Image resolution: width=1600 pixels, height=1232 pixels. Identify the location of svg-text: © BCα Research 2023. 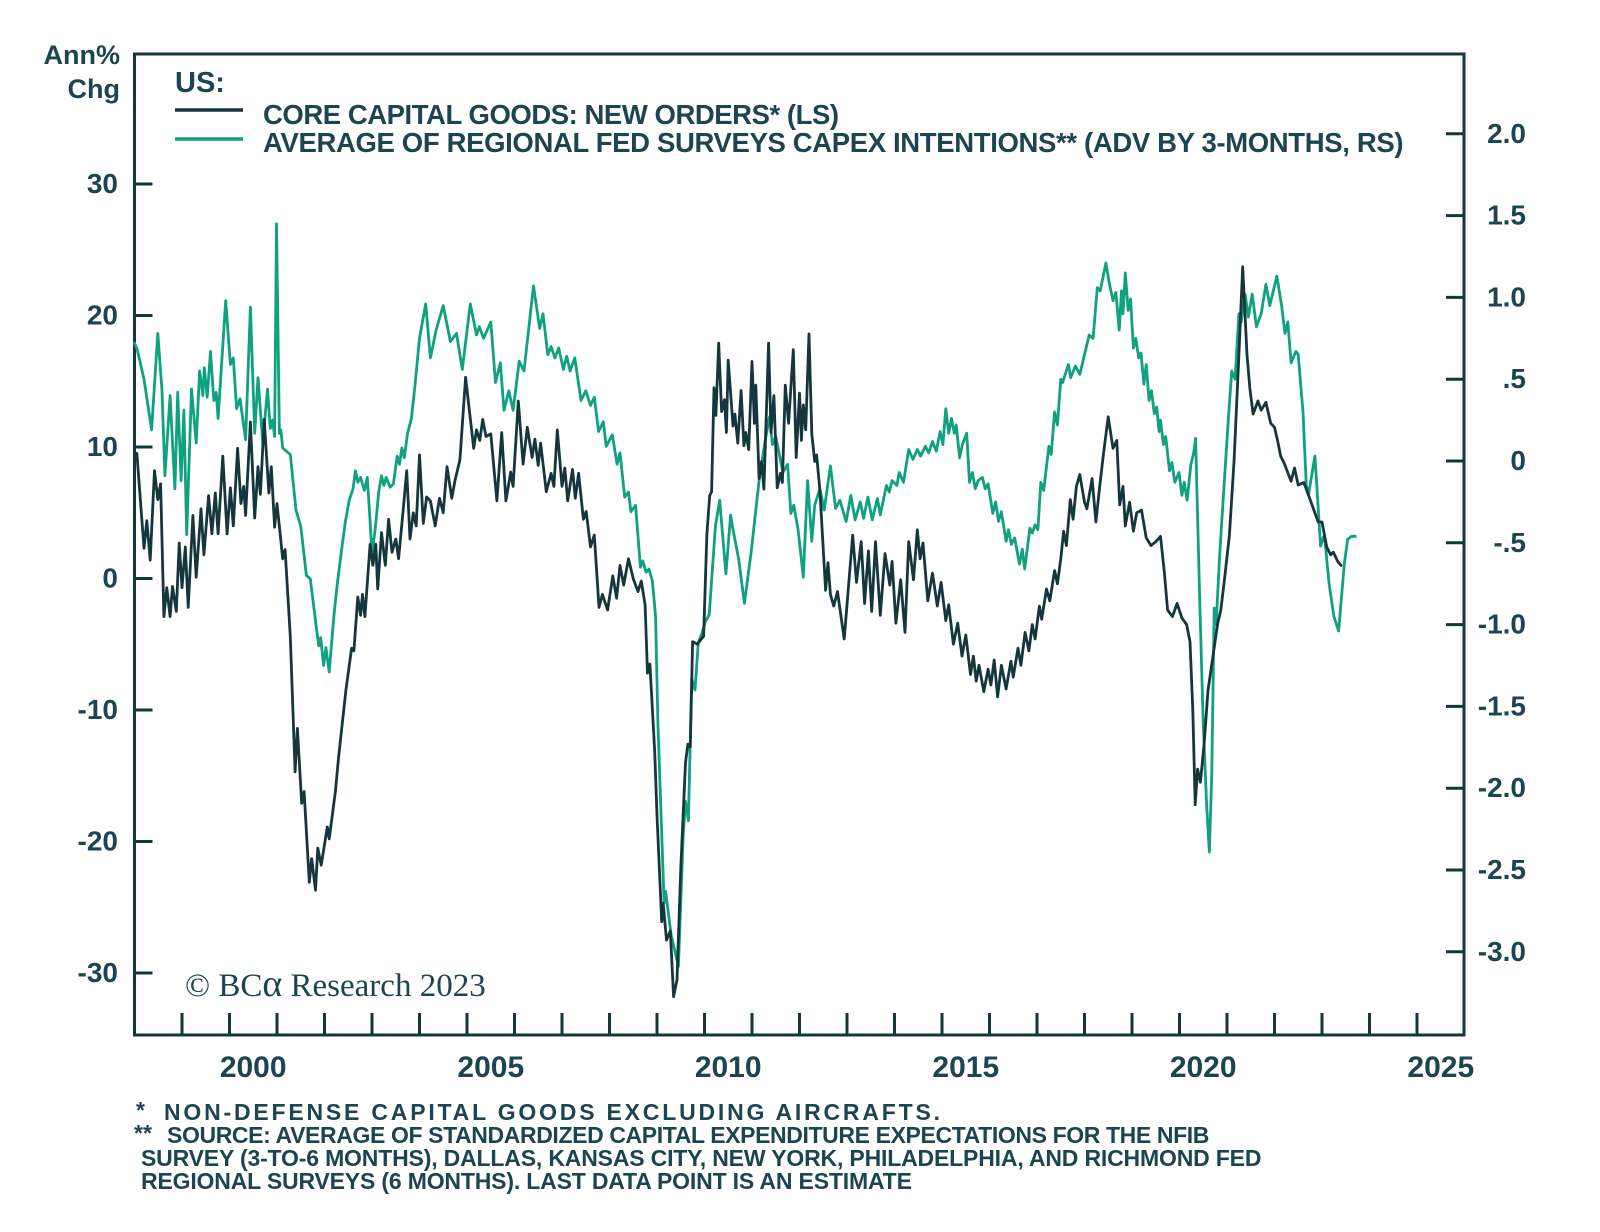
(335, 984).